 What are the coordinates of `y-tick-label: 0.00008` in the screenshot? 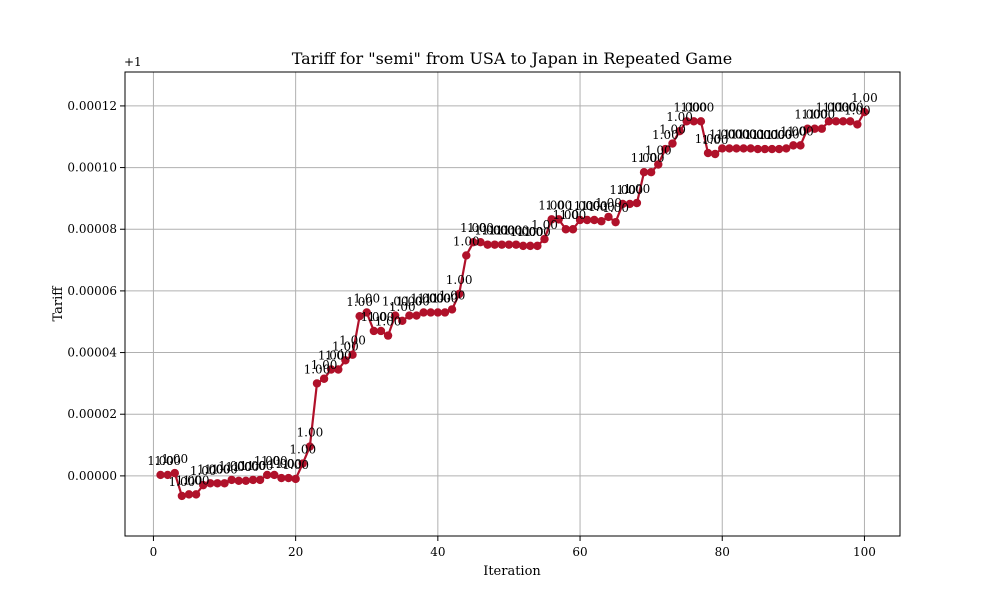 It's located at (92, 229).